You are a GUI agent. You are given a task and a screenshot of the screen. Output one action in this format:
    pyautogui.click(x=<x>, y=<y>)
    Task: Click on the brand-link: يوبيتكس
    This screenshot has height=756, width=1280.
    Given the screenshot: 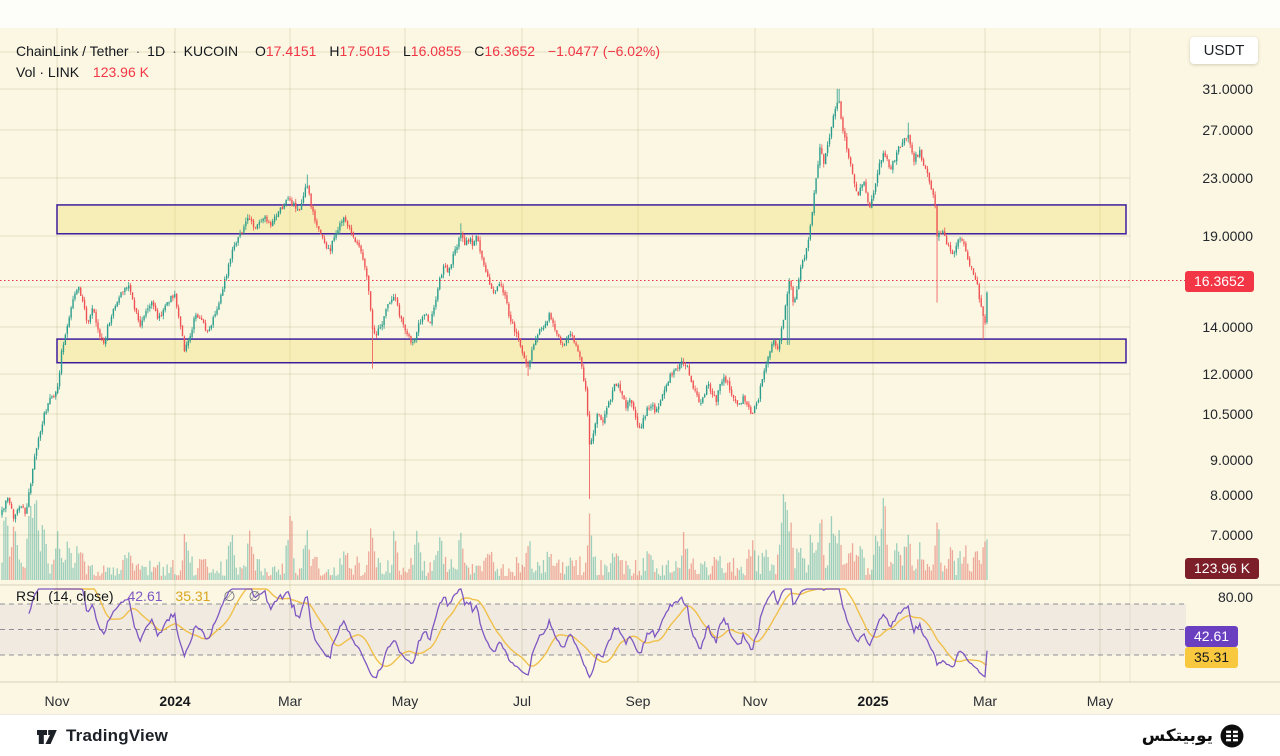 What is the action you would take?
    pyautogui.click(x=1193, y=736)
    